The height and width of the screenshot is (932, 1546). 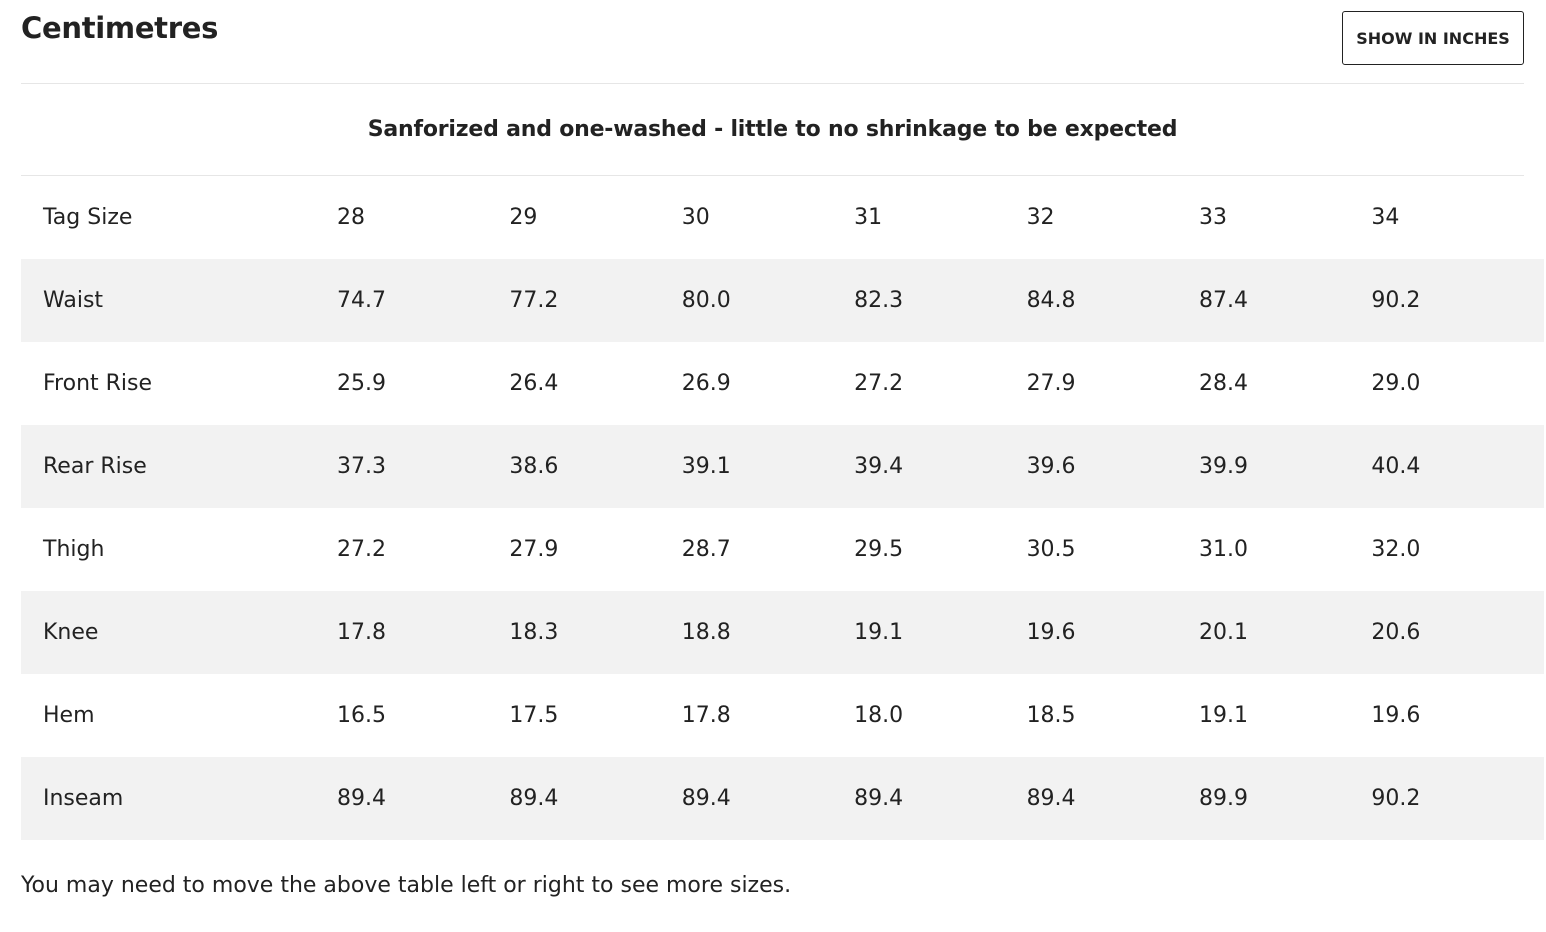 What do you see at coordinates (1051, 715) in the screenshot?
I see `measurement-value: 18.5` at bounding box center [1051, 715].